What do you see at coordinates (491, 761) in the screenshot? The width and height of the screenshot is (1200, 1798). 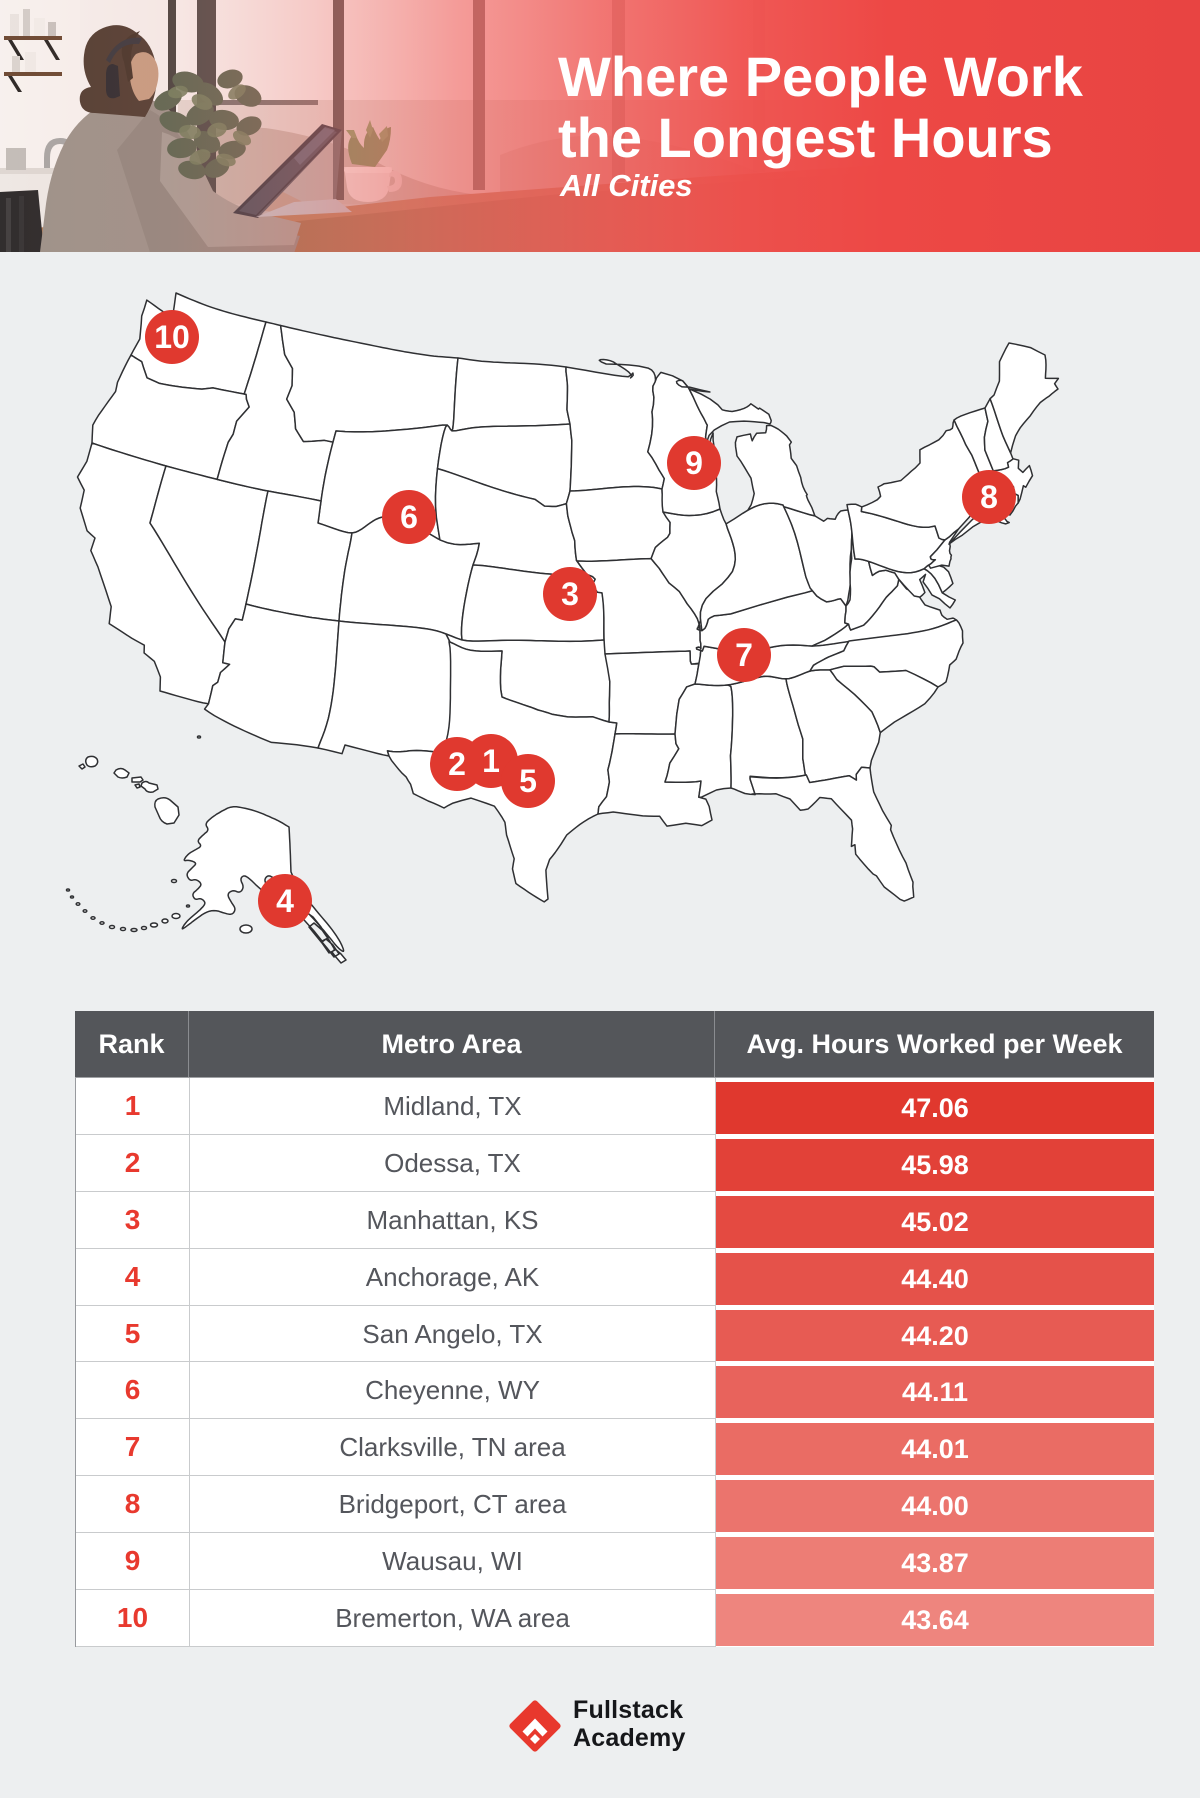 I see `svg-text: 1` at bounding box center [491, 761].